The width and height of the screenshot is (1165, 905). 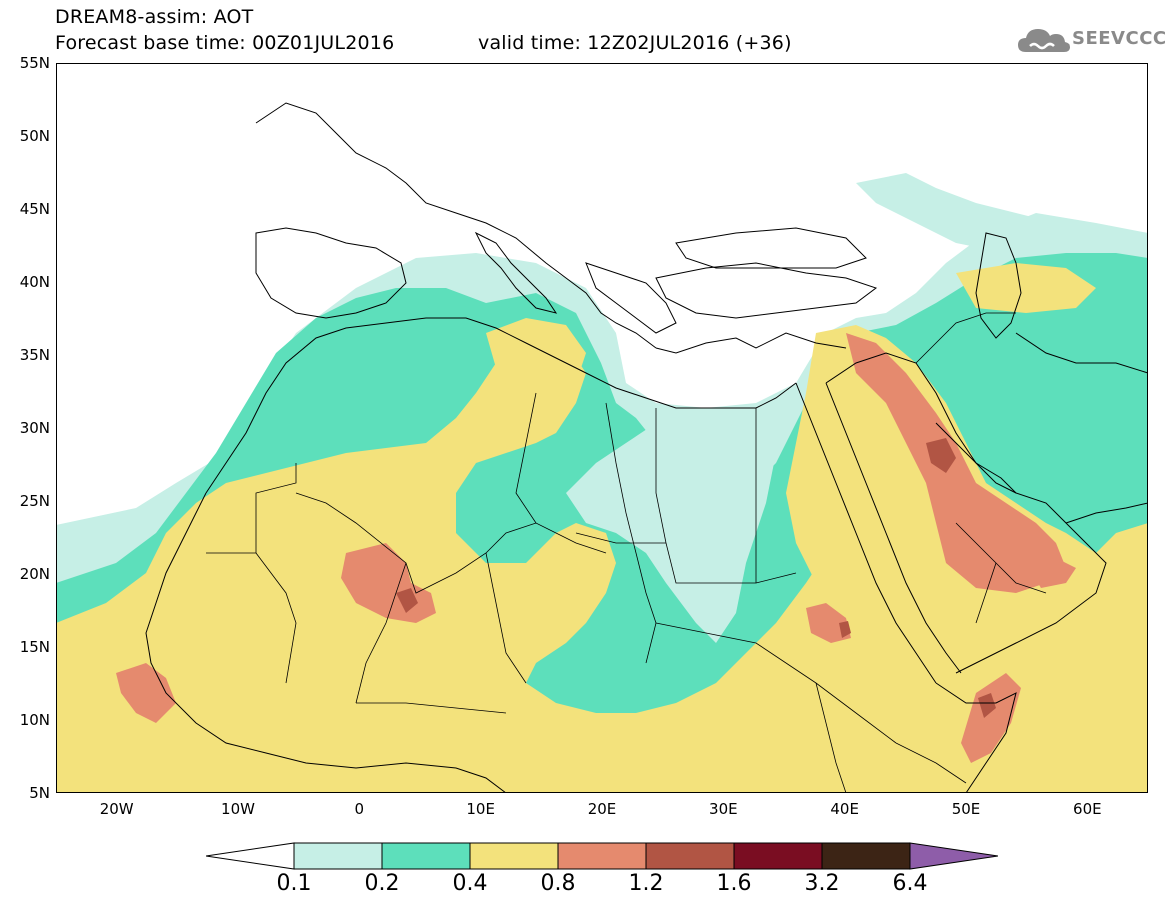 I want to click on lat-label: 5N, so click(x=39, y=793).